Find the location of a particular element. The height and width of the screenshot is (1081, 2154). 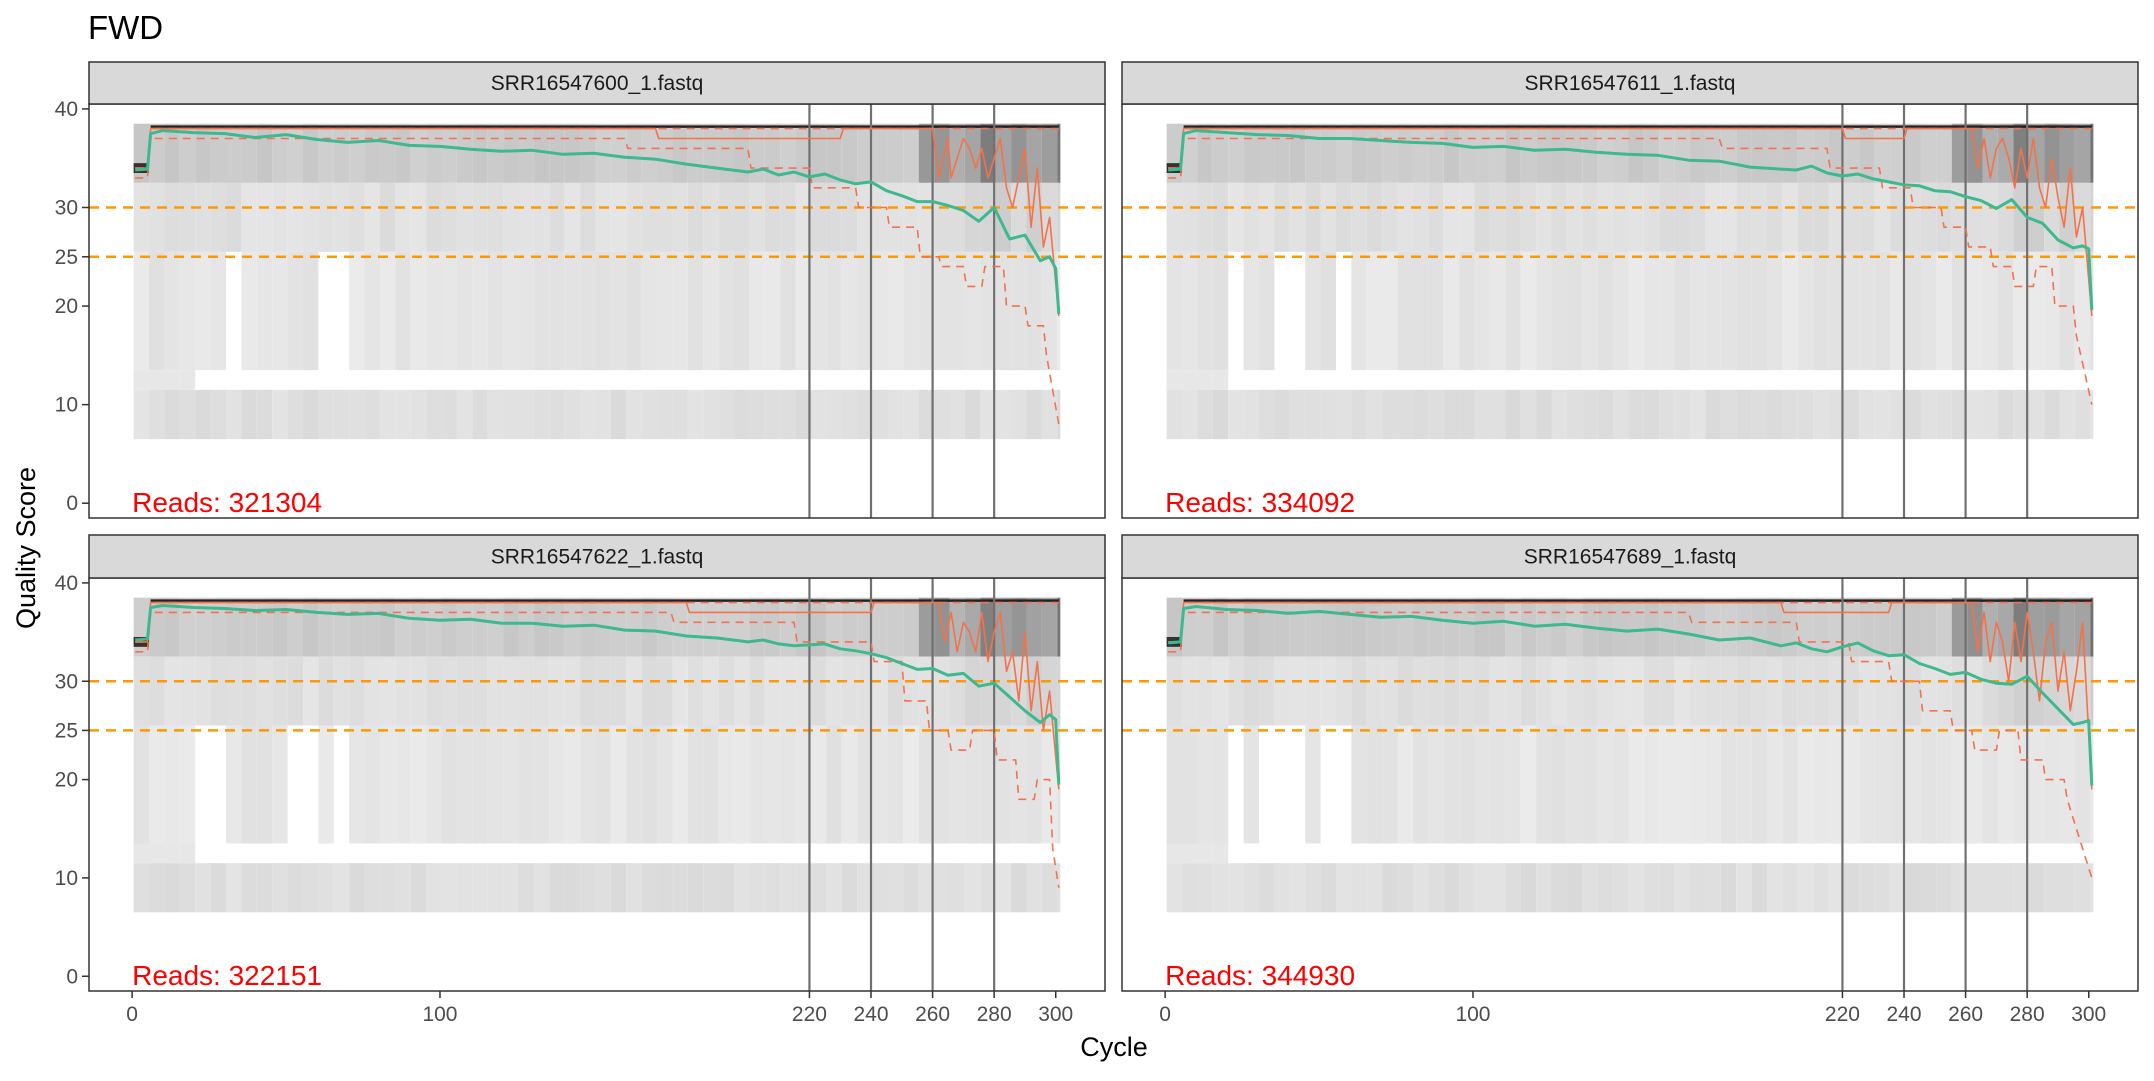

x-tick-label: 100 is located at coordinates (1472, 1014).